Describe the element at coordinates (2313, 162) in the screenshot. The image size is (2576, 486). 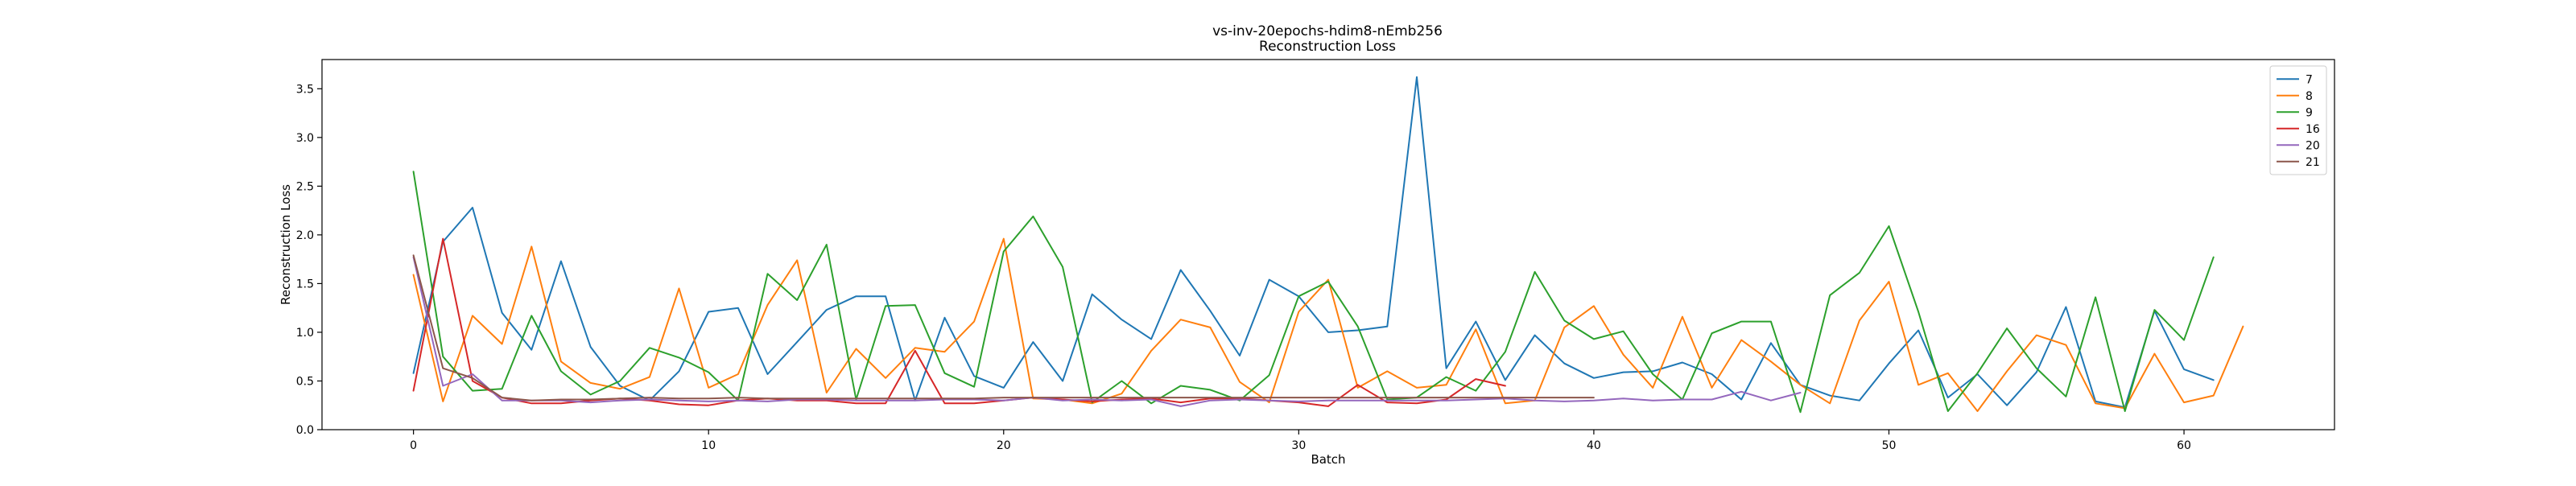
I see `legend-label-21: 21` at that location.